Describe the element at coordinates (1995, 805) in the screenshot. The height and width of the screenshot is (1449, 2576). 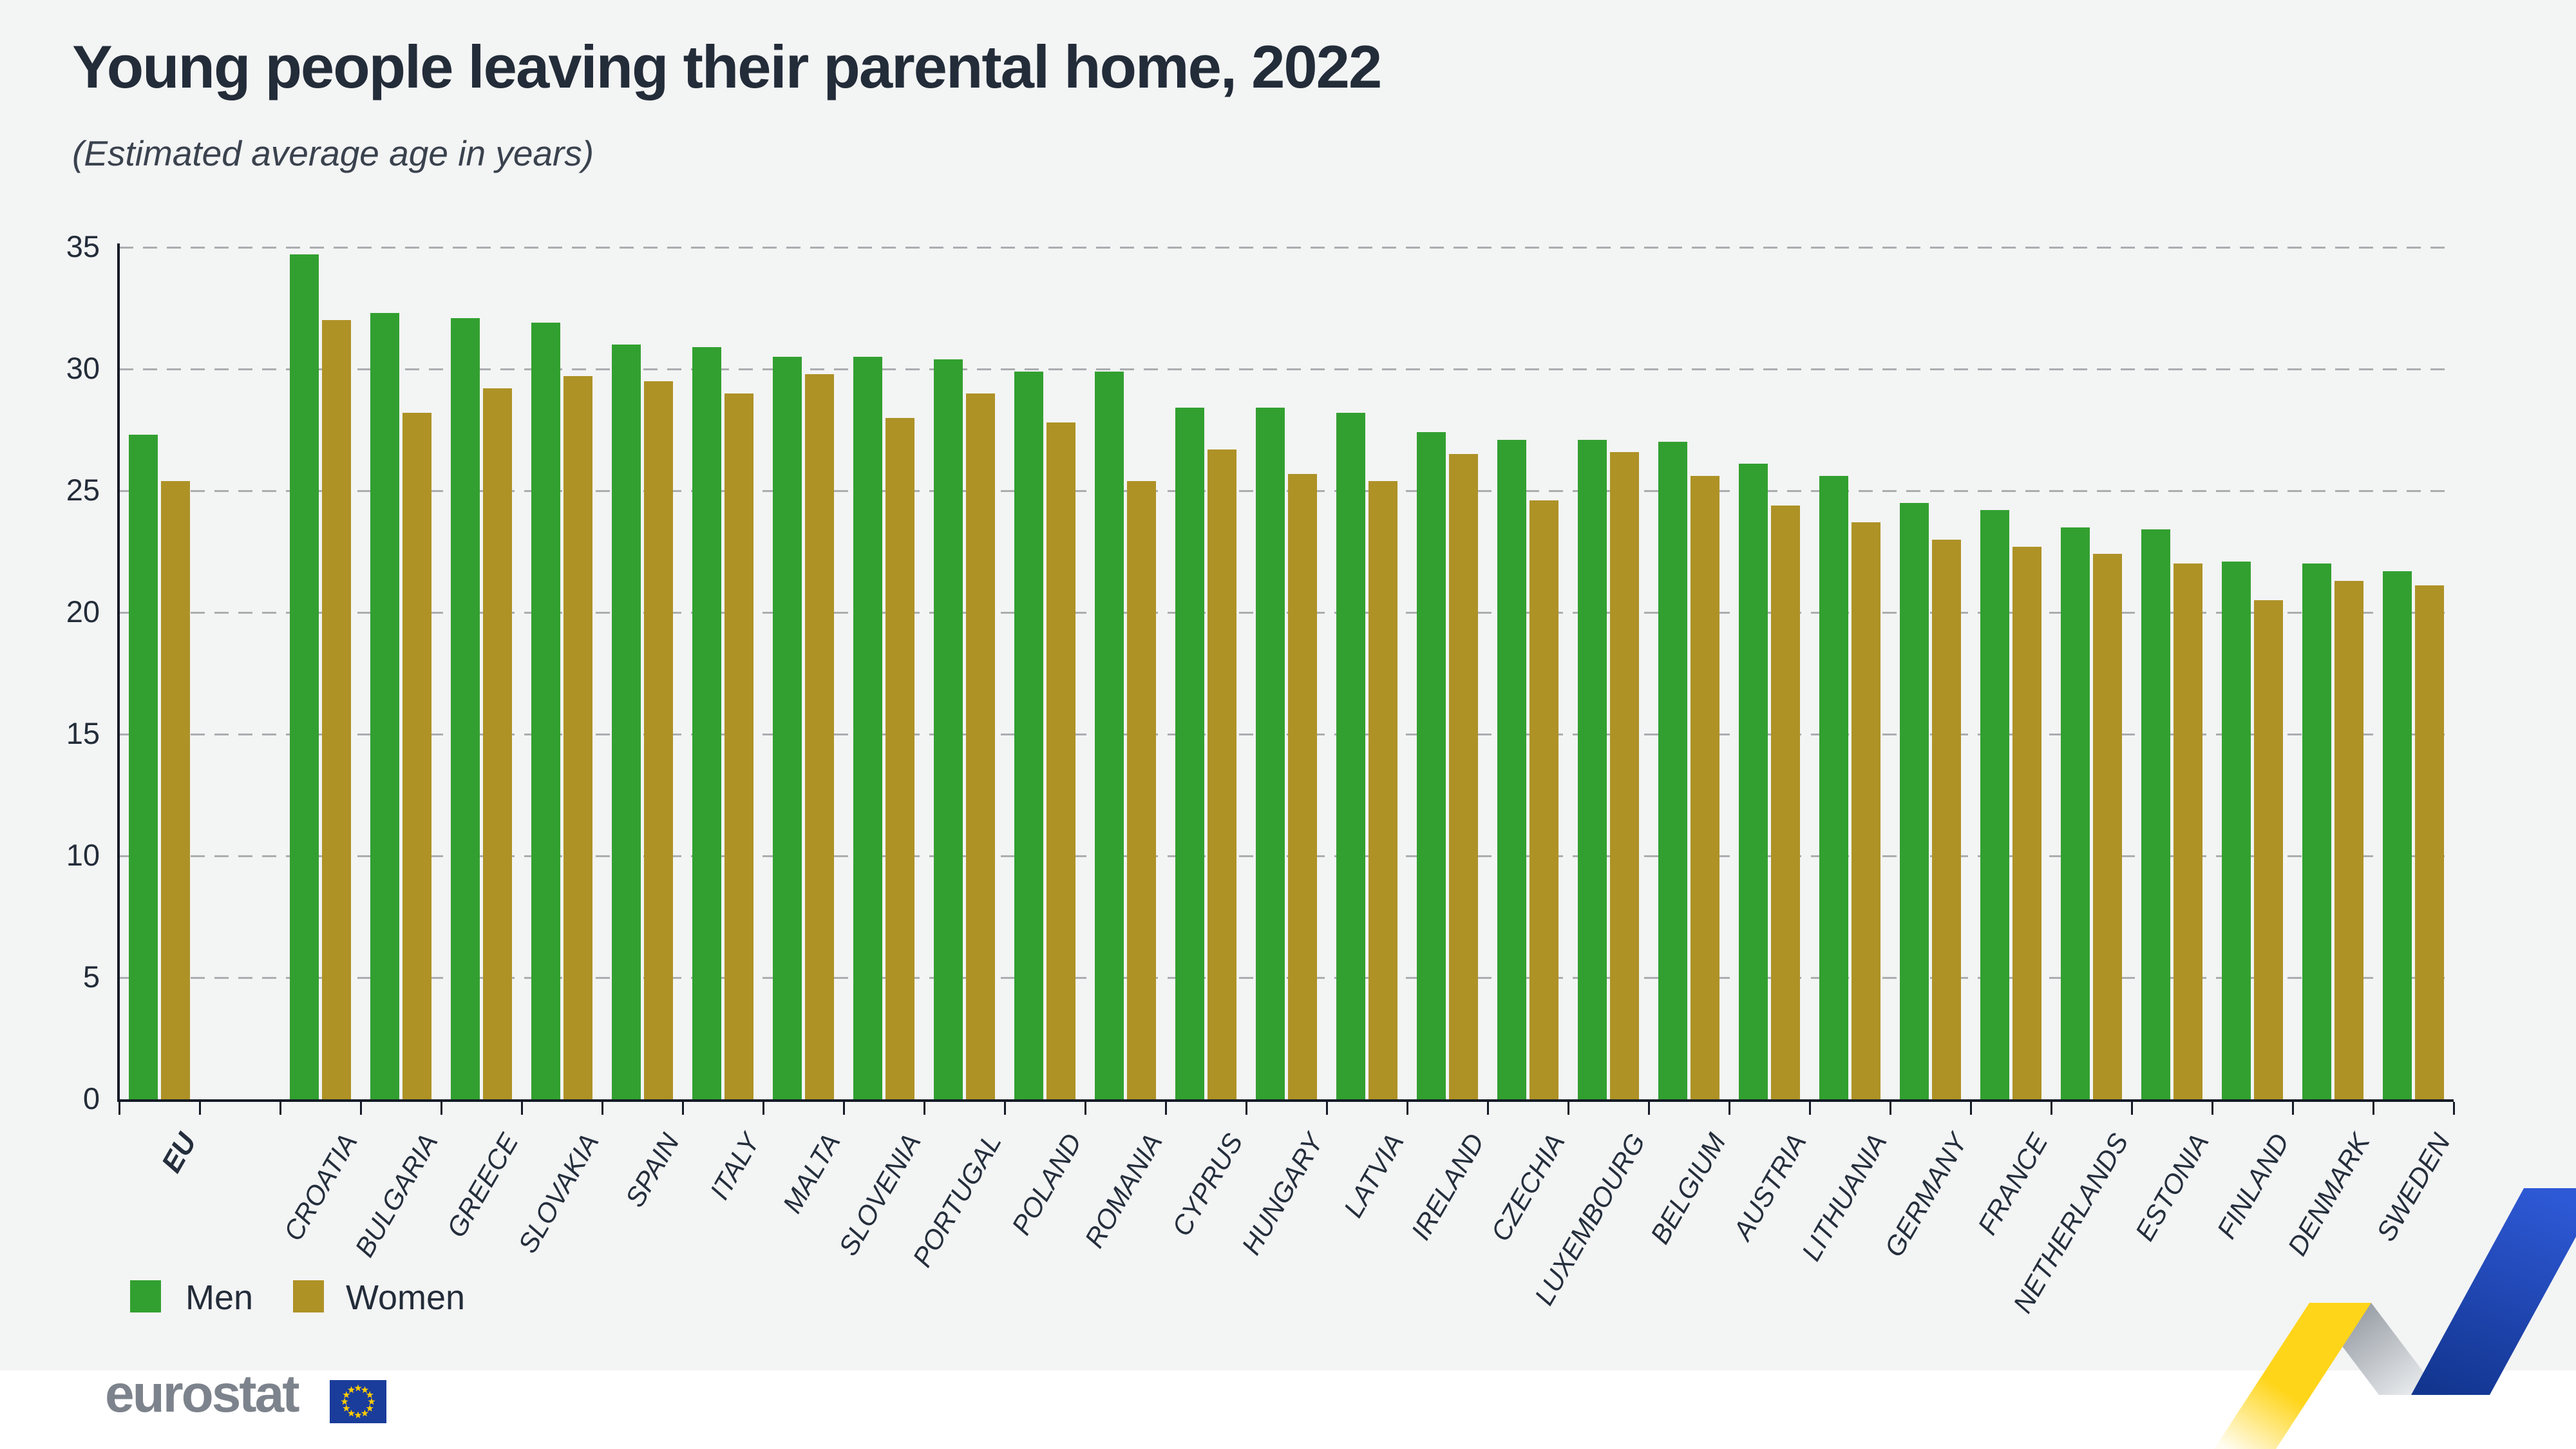
I see `bar-men-FRANCE` at that location.